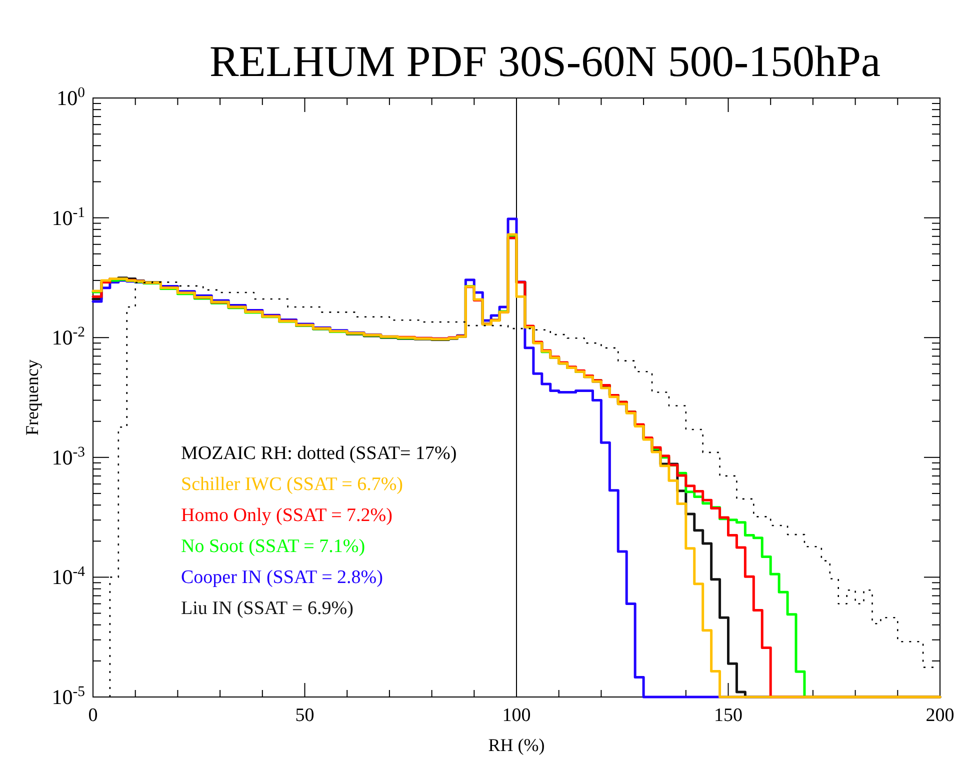  I want to click on y-tick-label: 10$^{-4}$, so click(69, 577).